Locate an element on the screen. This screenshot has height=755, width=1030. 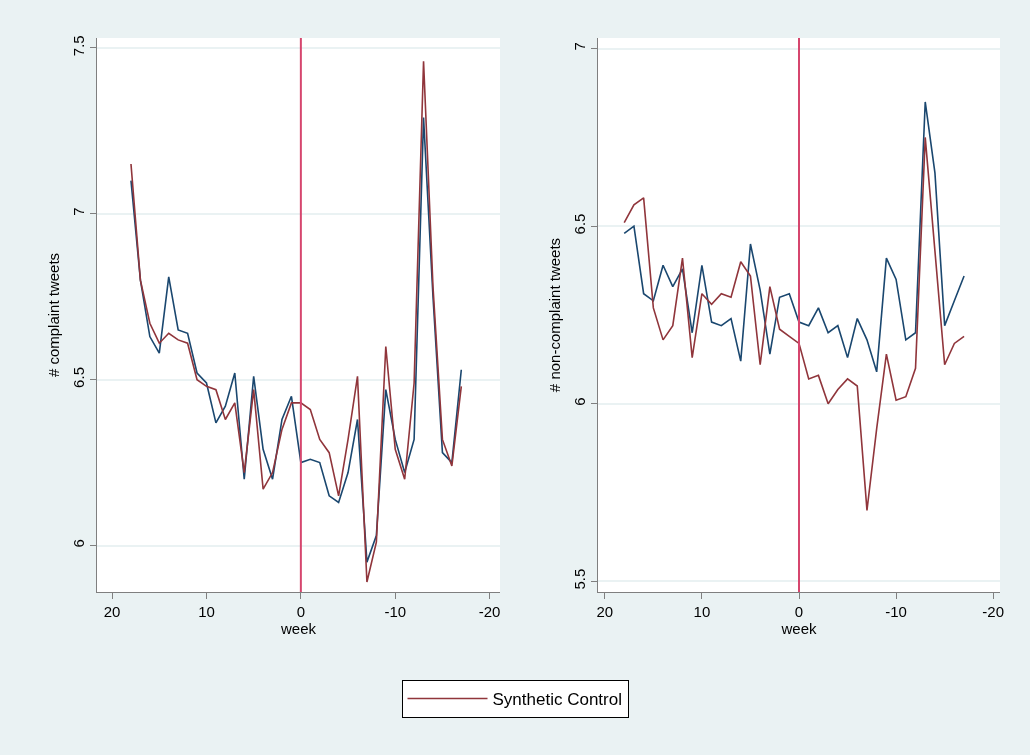
y-tick-label: 7.5 is located at coordinates (78, 46).